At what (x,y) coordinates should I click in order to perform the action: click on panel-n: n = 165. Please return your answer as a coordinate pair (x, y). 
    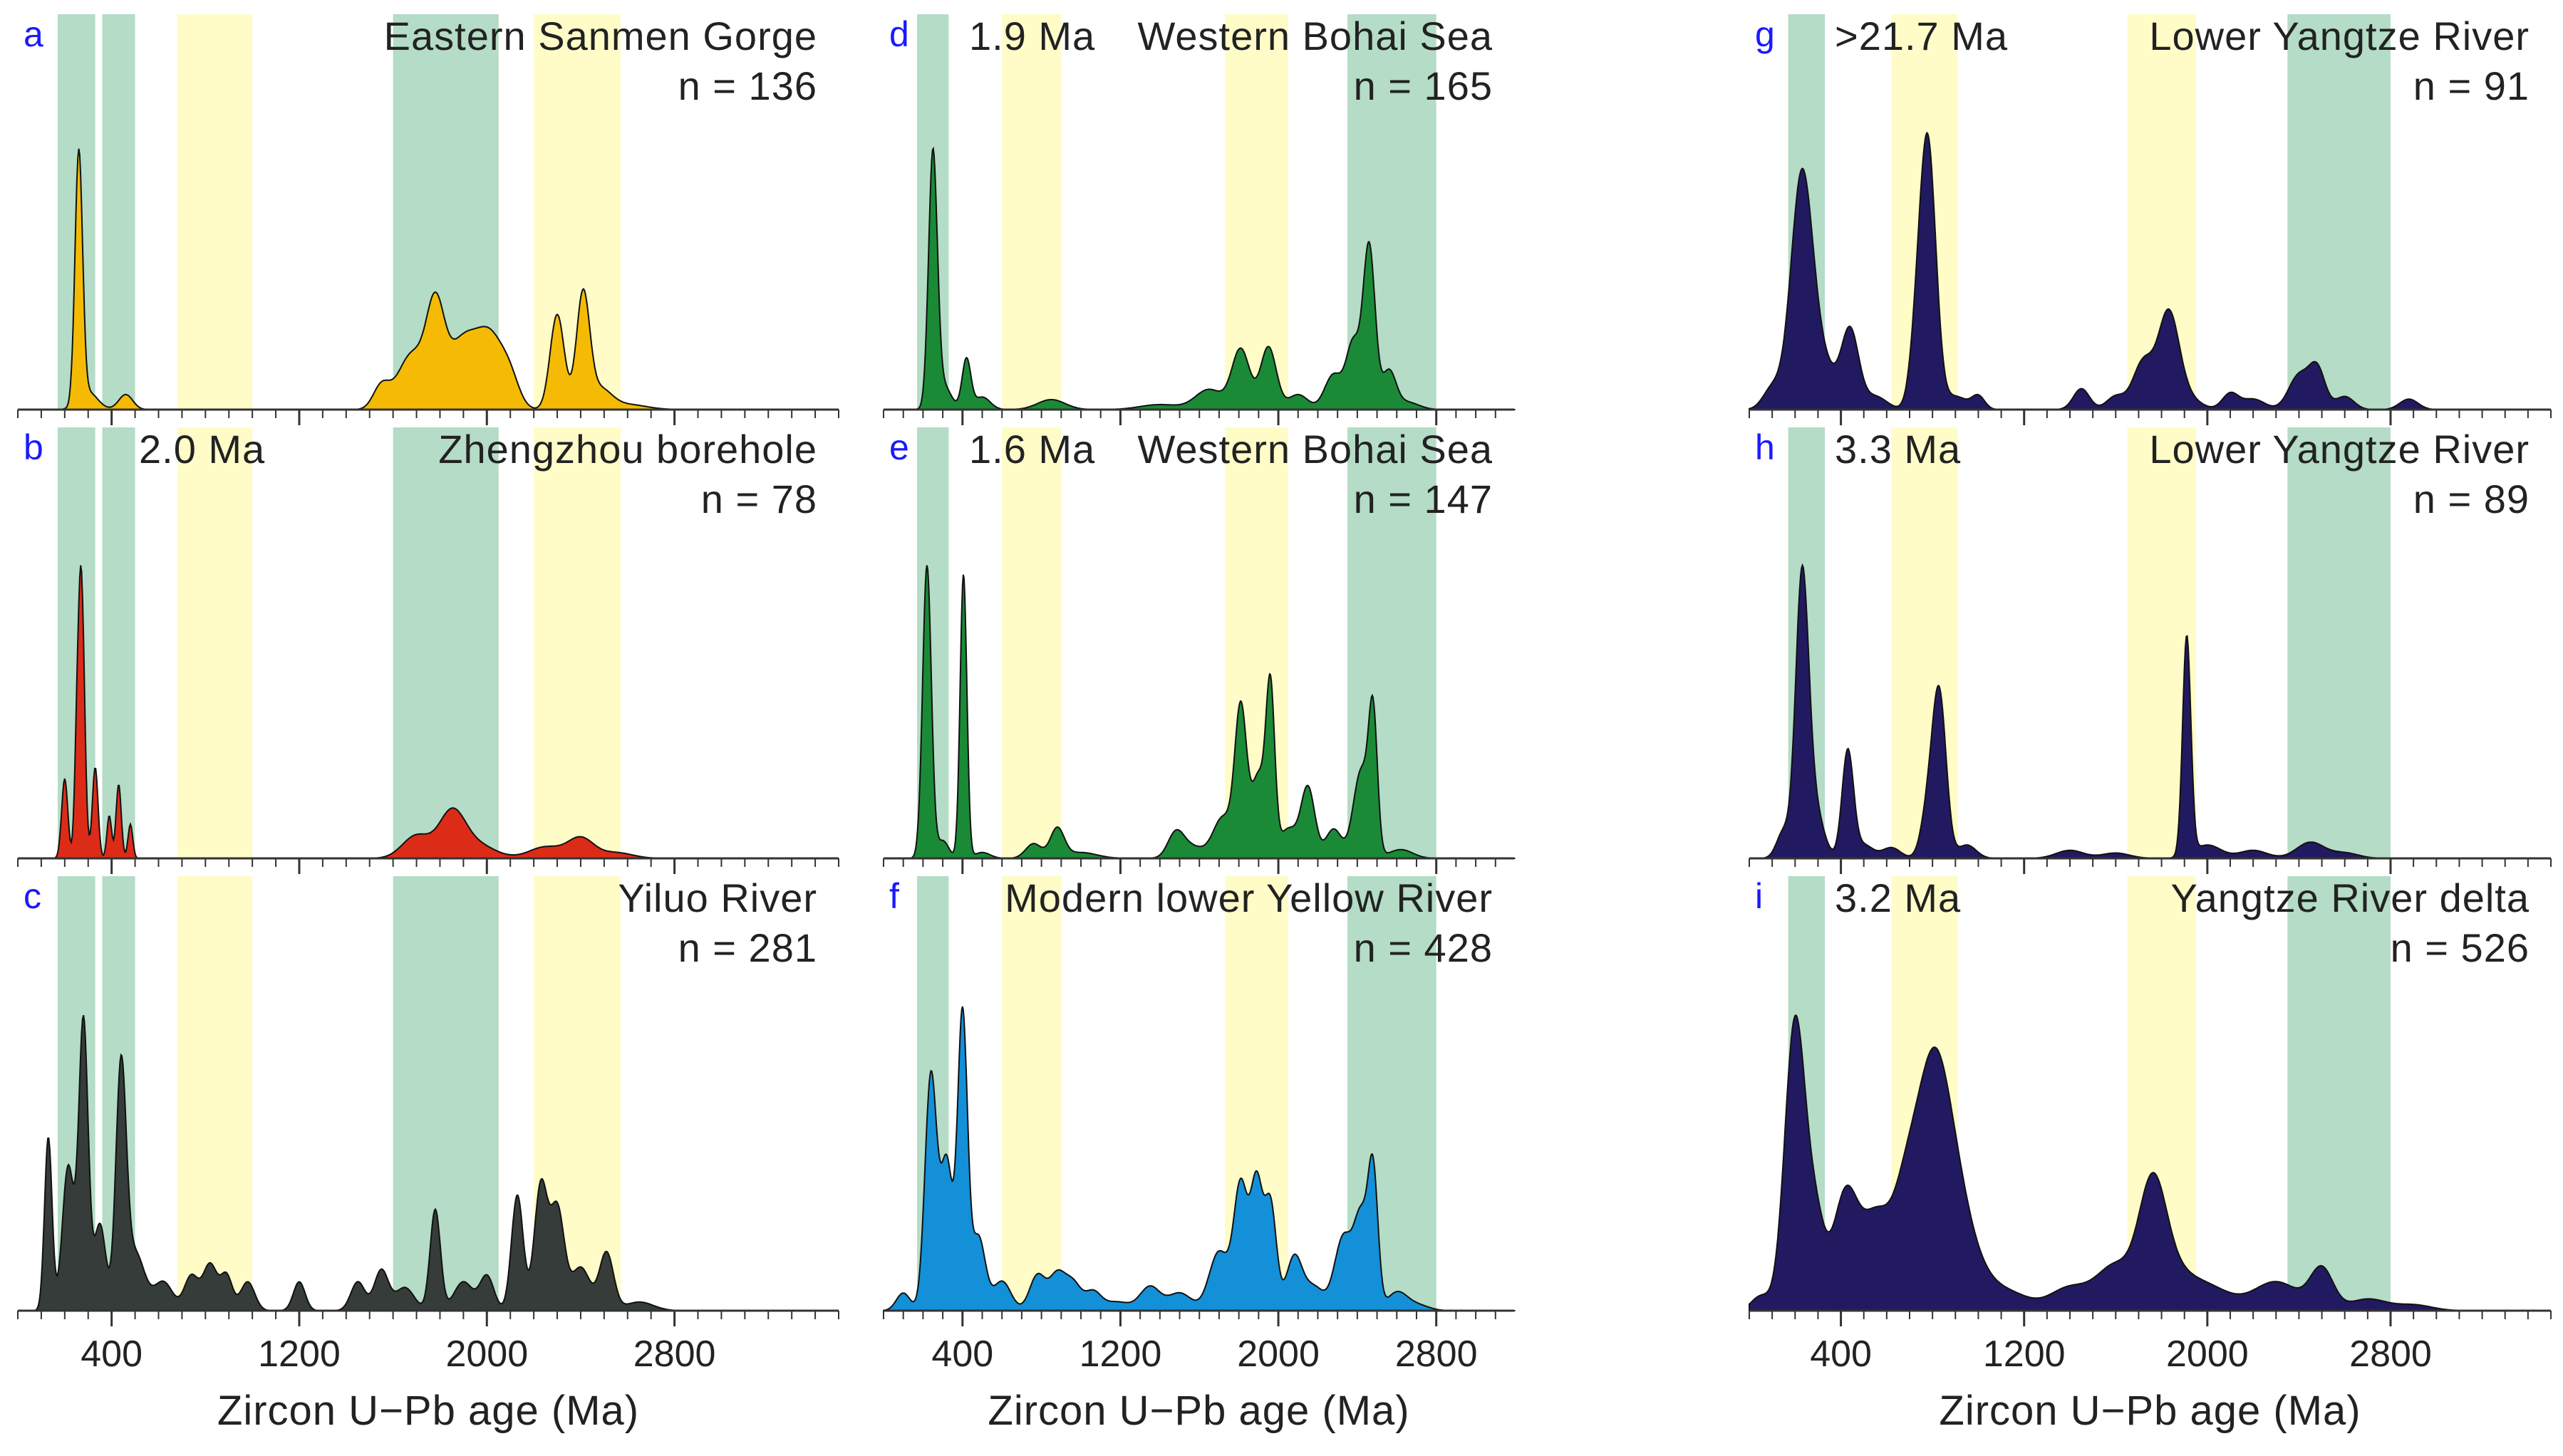
    Looking at the image, I should click on (1423, 85).